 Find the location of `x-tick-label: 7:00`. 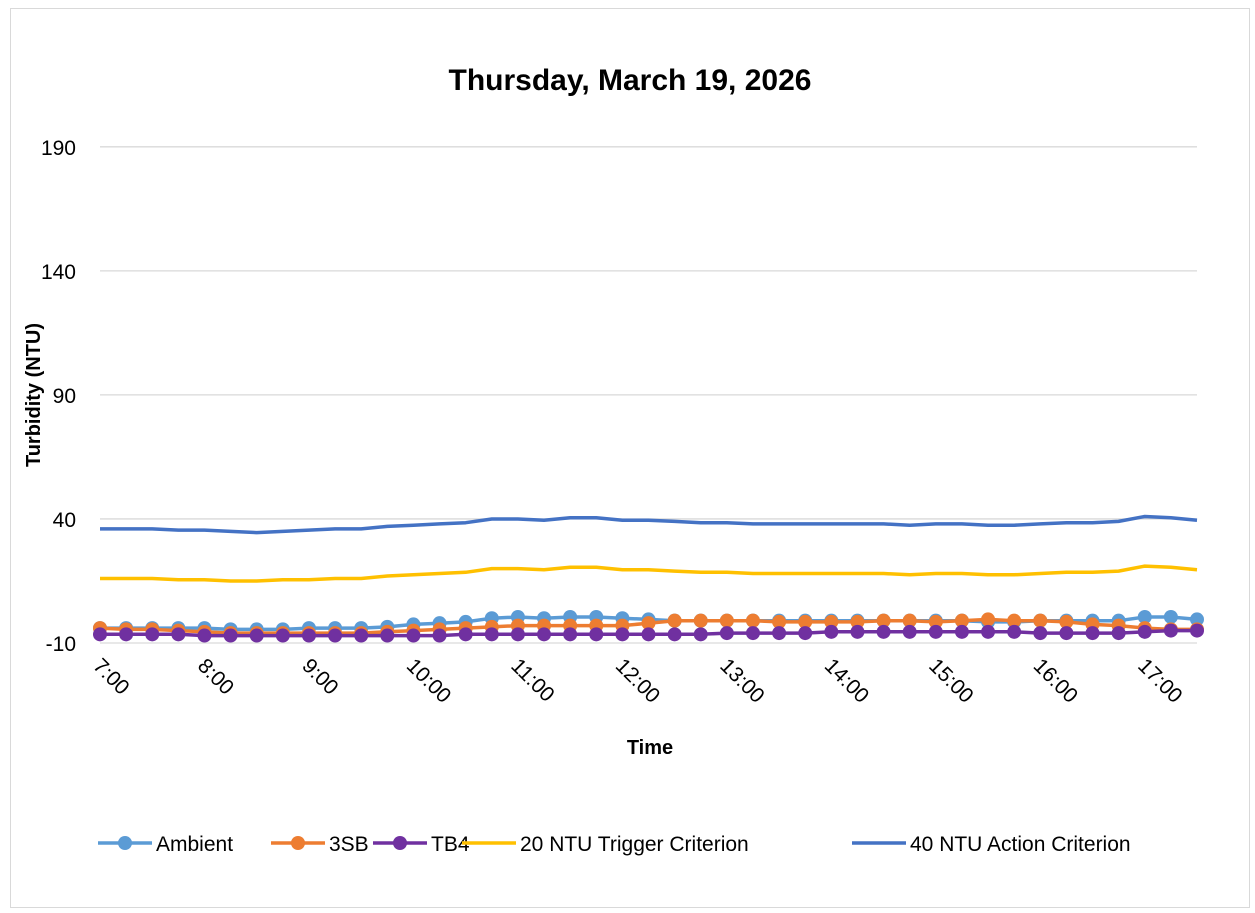

x-tick-label: 7:00 is located at coordinates (110, 676).